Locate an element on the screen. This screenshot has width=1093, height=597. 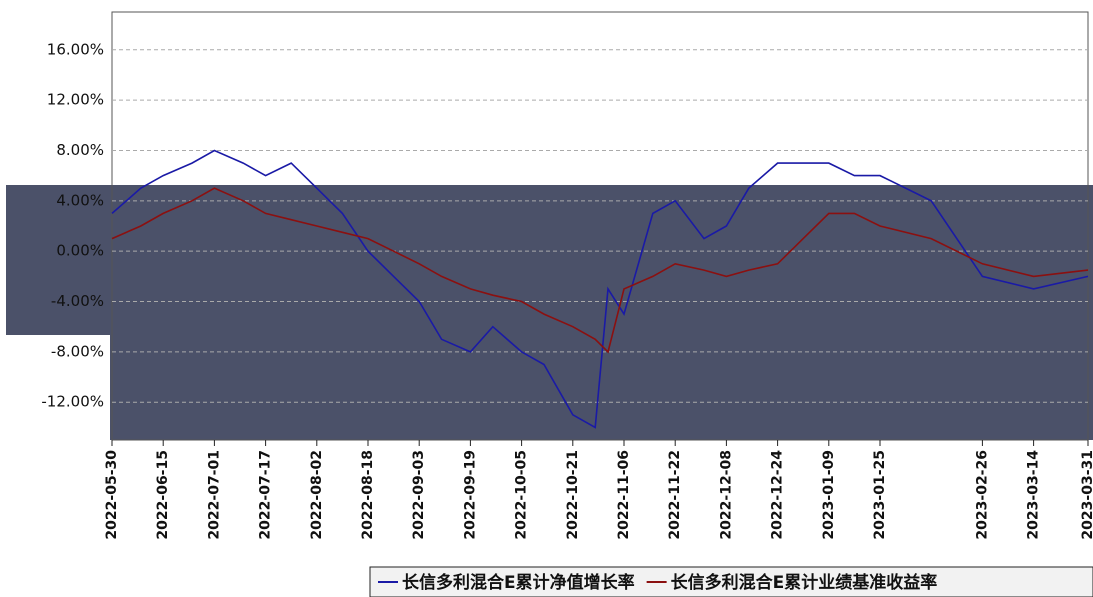
y-tick-label: -4.00% is located at coordinates (77, 301).